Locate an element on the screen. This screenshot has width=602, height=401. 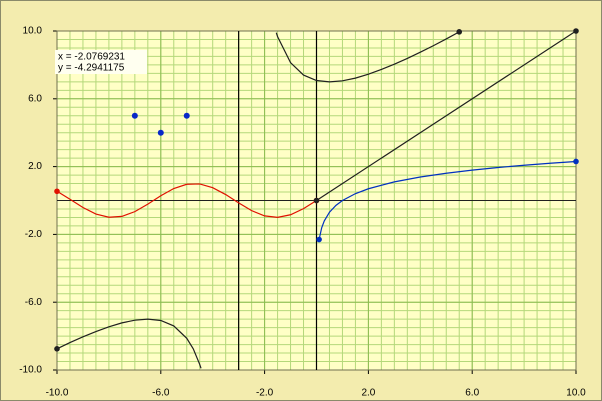
y-tick-label: 10.0 is located at coordinates (33, 31).